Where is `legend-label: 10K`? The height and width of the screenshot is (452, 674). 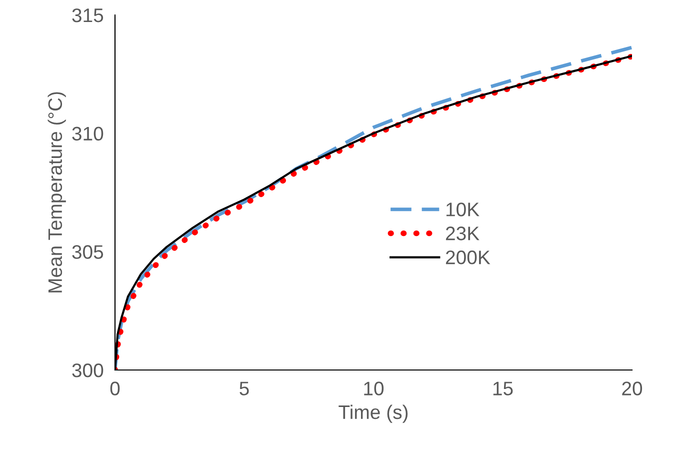 legend-label: 10K is located at coordinates (463, 209).